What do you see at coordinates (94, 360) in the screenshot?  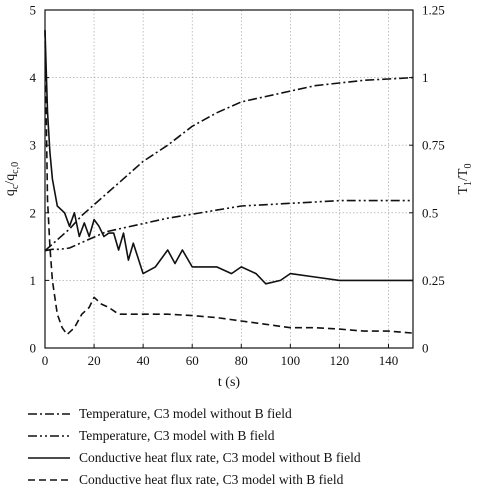 I see `x-tick-label: 20` at bounding box center [94, 360].